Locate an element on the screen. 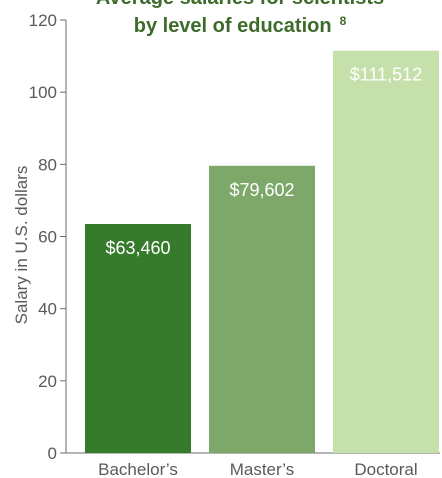 This screenshot has height=478, width=442. y-tick-label: 0 is located at coordinates (52, 453).